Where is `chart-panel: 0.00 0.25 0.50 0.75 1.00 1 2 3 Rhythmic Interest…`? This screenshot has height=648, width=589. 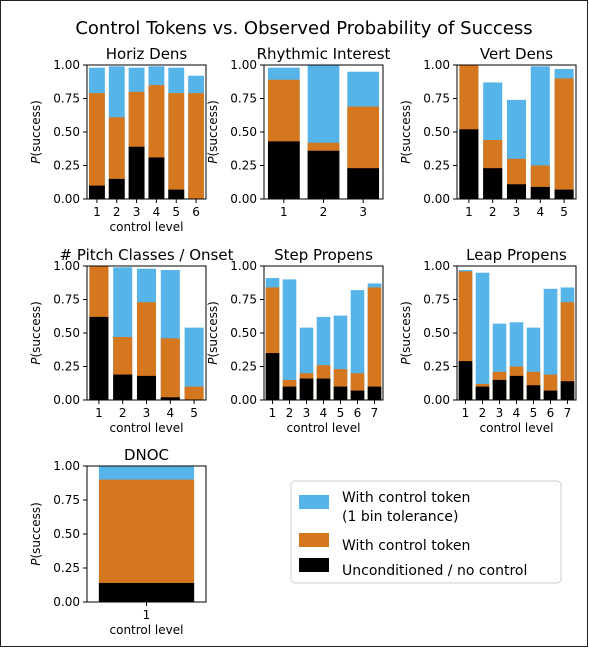 chart-panel: 0.00 0.25 0.50 0.75 1.00 1 2 3 Rhythmic Interest… is located at coordinates (298, 132).